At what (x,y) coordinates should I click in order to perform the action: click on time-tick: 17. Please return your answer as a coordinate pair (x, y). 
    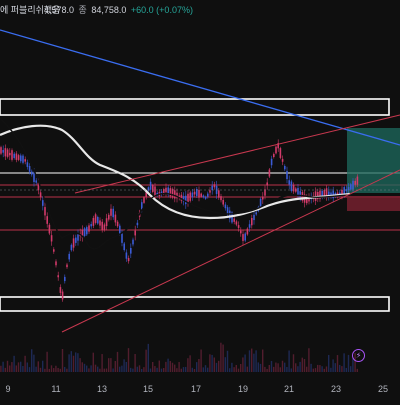
    Looking at the image, I should click on (196, 389).